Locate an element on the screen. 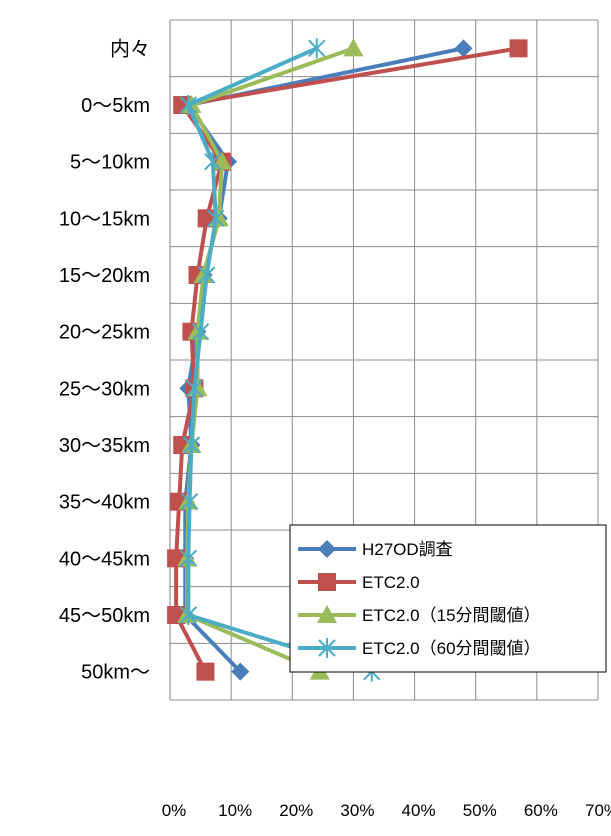 Image resolution: width=611 pixels, height=836 pixels. category-label: 30〜35km is located at coordinates (104, 446).